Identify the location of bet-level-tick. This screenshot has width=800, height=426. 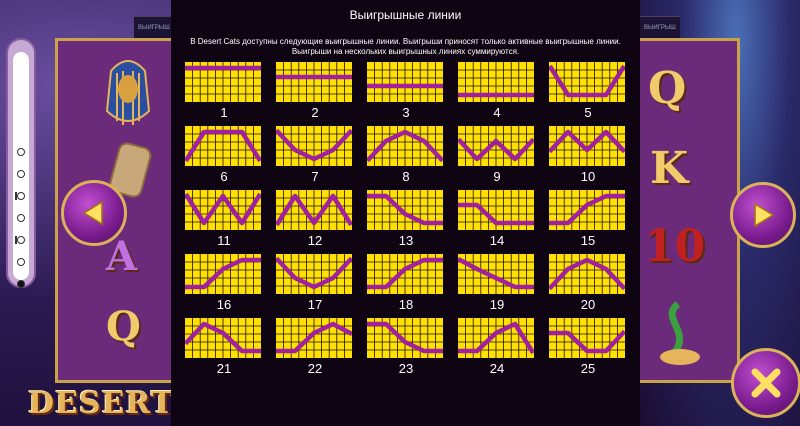
(16, 196).